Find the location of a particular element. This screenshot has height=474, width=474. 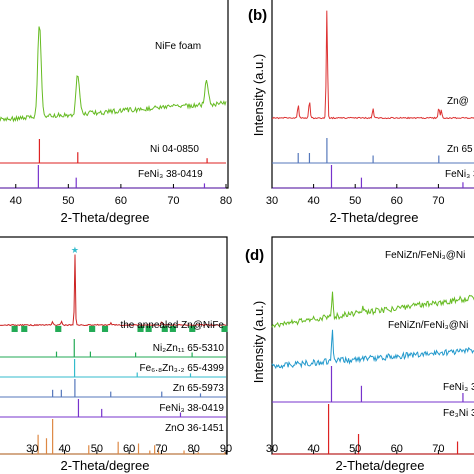

square-marker-6: ■ is located at coordinates (141, 328).